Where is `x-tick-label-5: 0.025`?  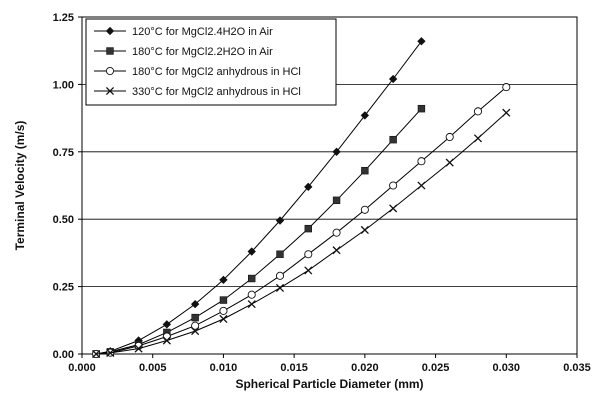 x-tick-label-5: 0.025 is located at coordinates (436, 368).